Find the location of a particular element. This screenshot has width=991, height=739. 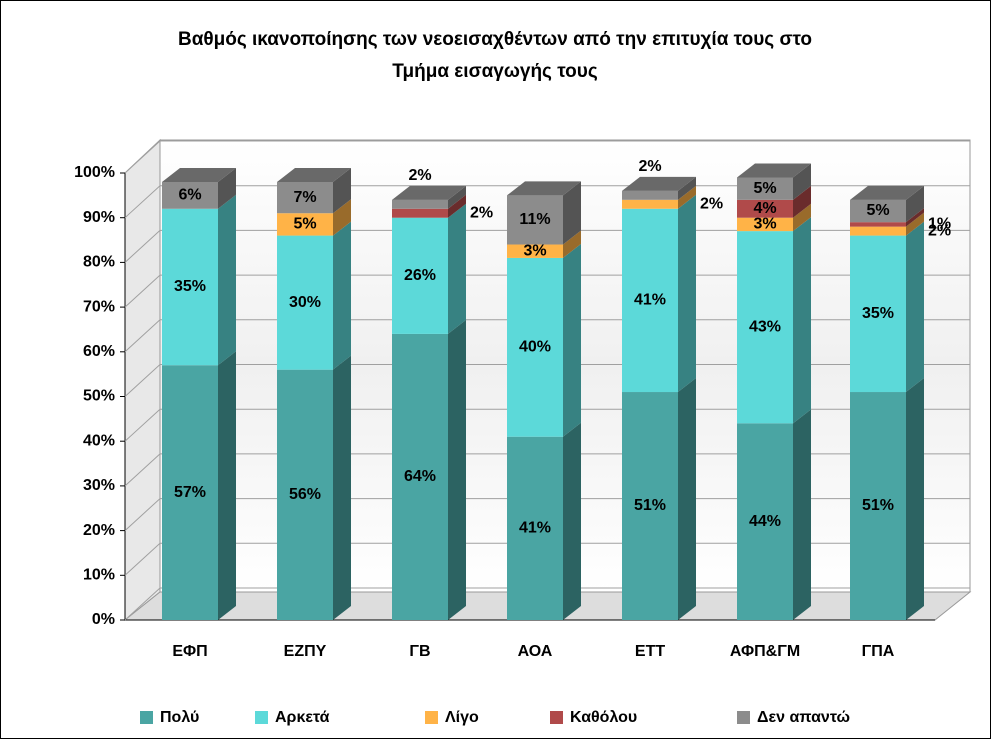

legend-label: Αρκετά is located at coordinates (302, 717).